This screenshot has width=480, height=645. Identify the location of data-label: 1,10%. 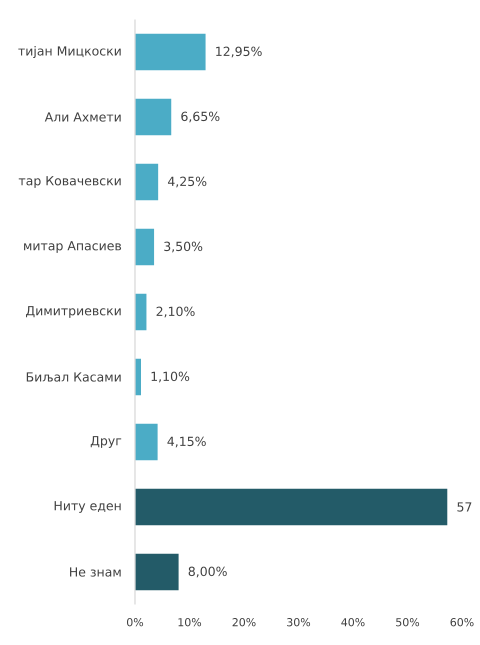
(171, 377).